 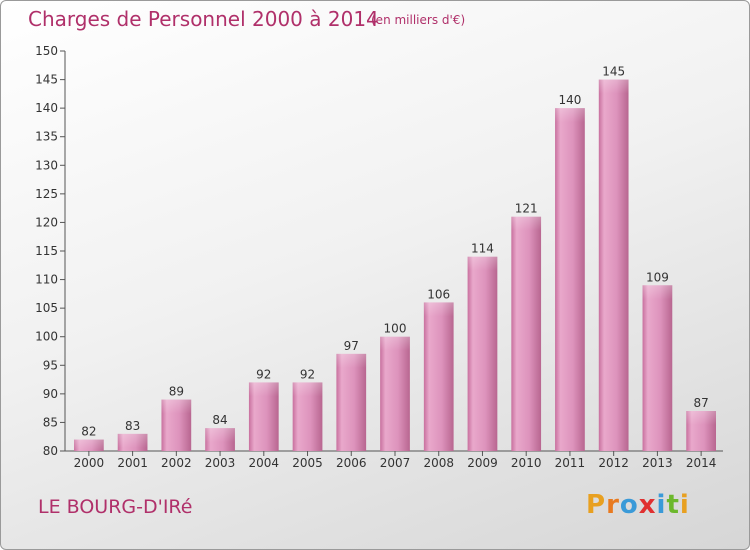 I want to click on x-tick-label: 2010, so click(x=526, y=463).